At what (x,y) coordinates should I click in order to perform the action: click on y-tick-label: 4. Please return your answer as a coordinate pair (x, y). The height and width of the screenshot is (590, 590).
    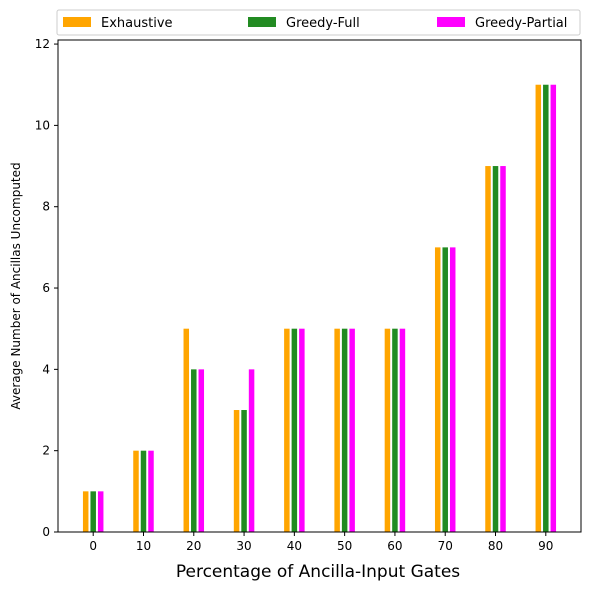
    Looking at the image, I should click on (46, 369).